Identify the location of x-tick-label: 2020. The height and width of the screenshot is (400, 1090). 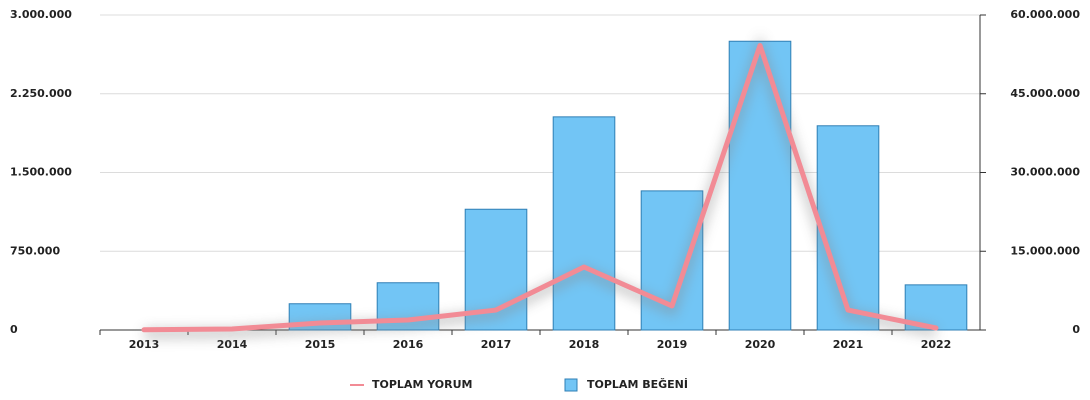
(760, 344).